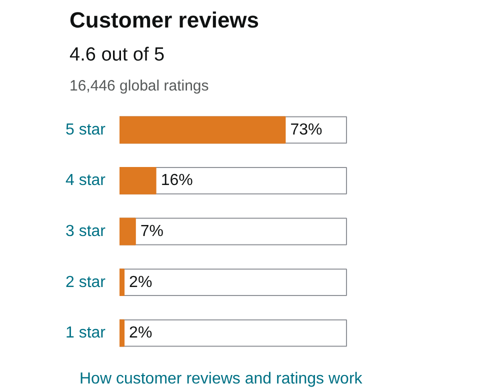  What do you see at coordinates (85, 129) in the screenshot?
I see `y-tick-label: 5 star` at bounding box center [85, 129].